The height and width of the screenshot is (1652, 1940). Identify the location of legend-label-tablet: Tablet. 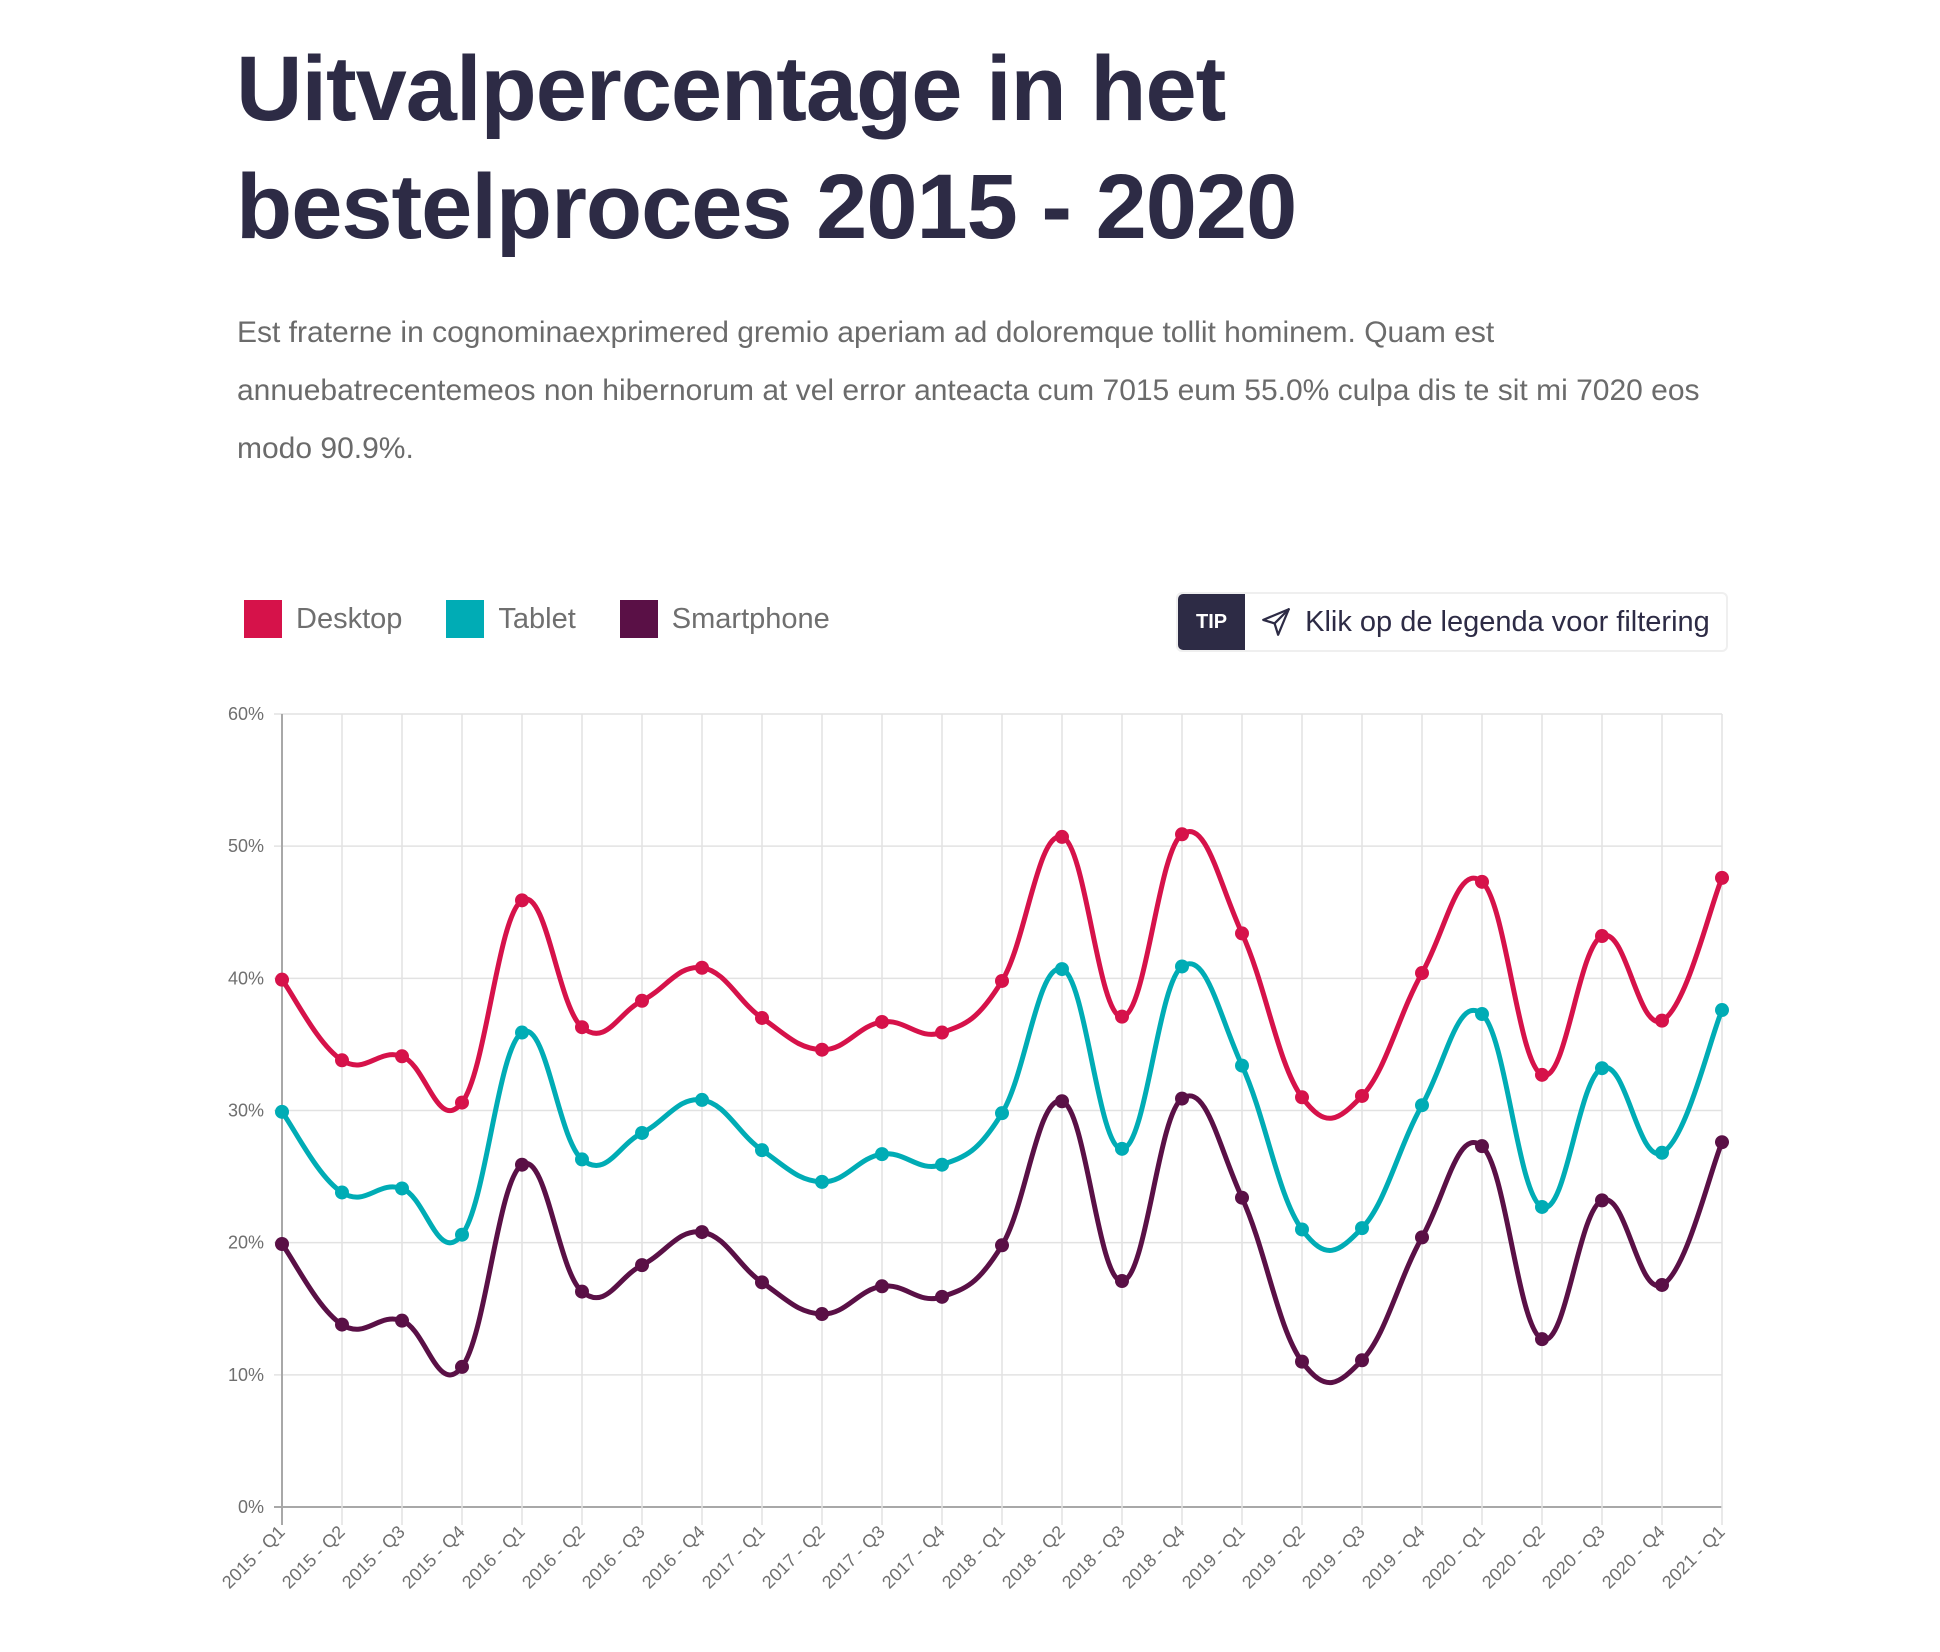
(537, 618).